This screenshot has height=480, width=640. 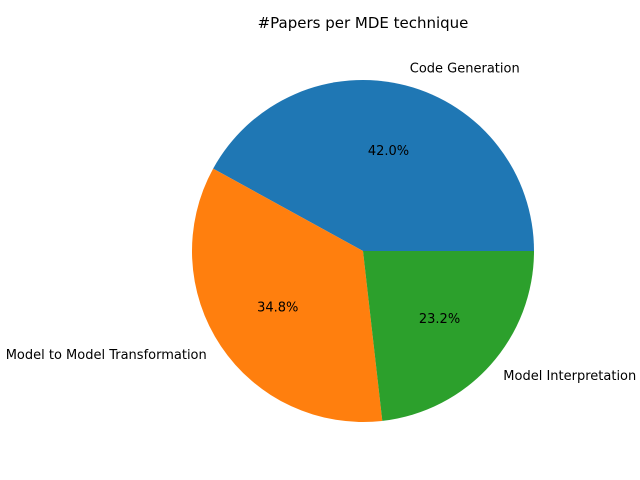 I want to click on chart-title: #Papers per MDE technique, so click(x=363, y=23).